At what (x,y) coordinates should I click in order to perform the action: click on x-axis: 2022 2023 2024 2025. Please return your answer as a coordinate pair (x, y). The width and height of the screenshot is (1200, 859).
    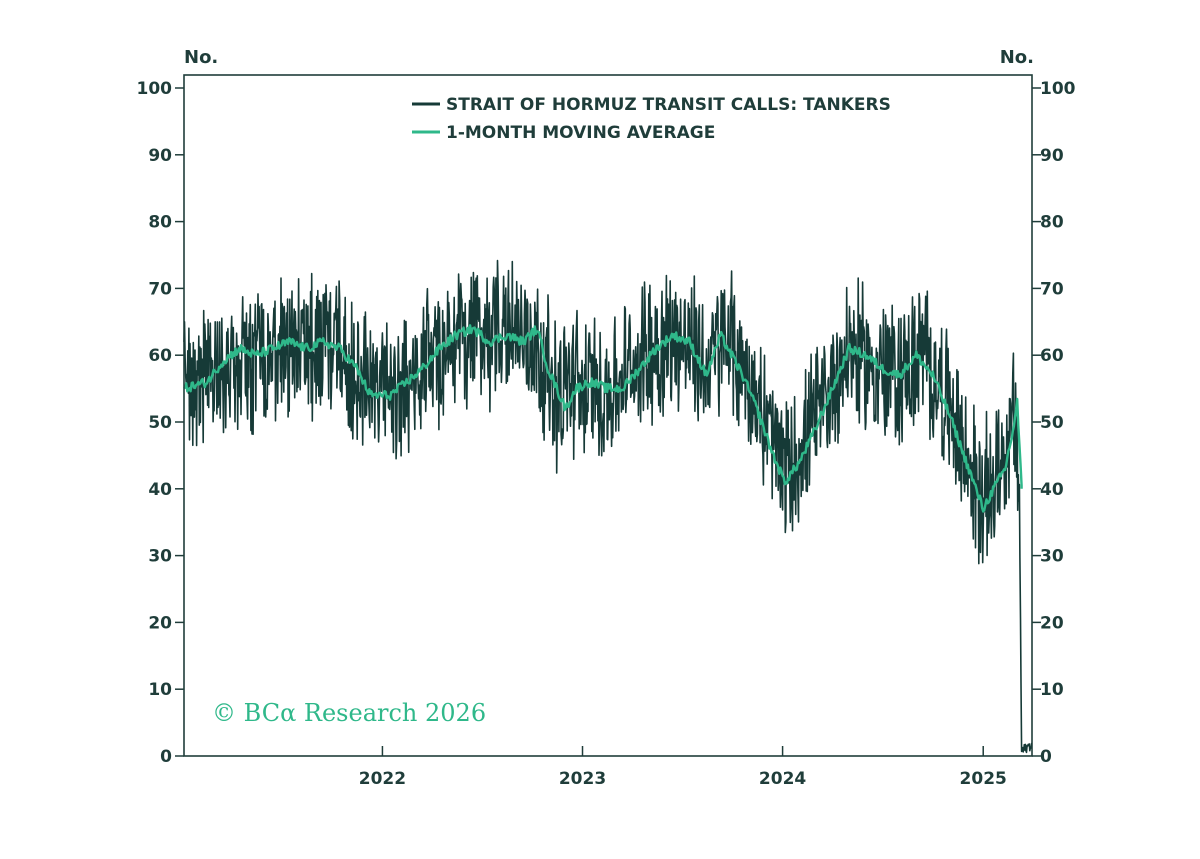
    Looking at the image, I should click on (683, 767).